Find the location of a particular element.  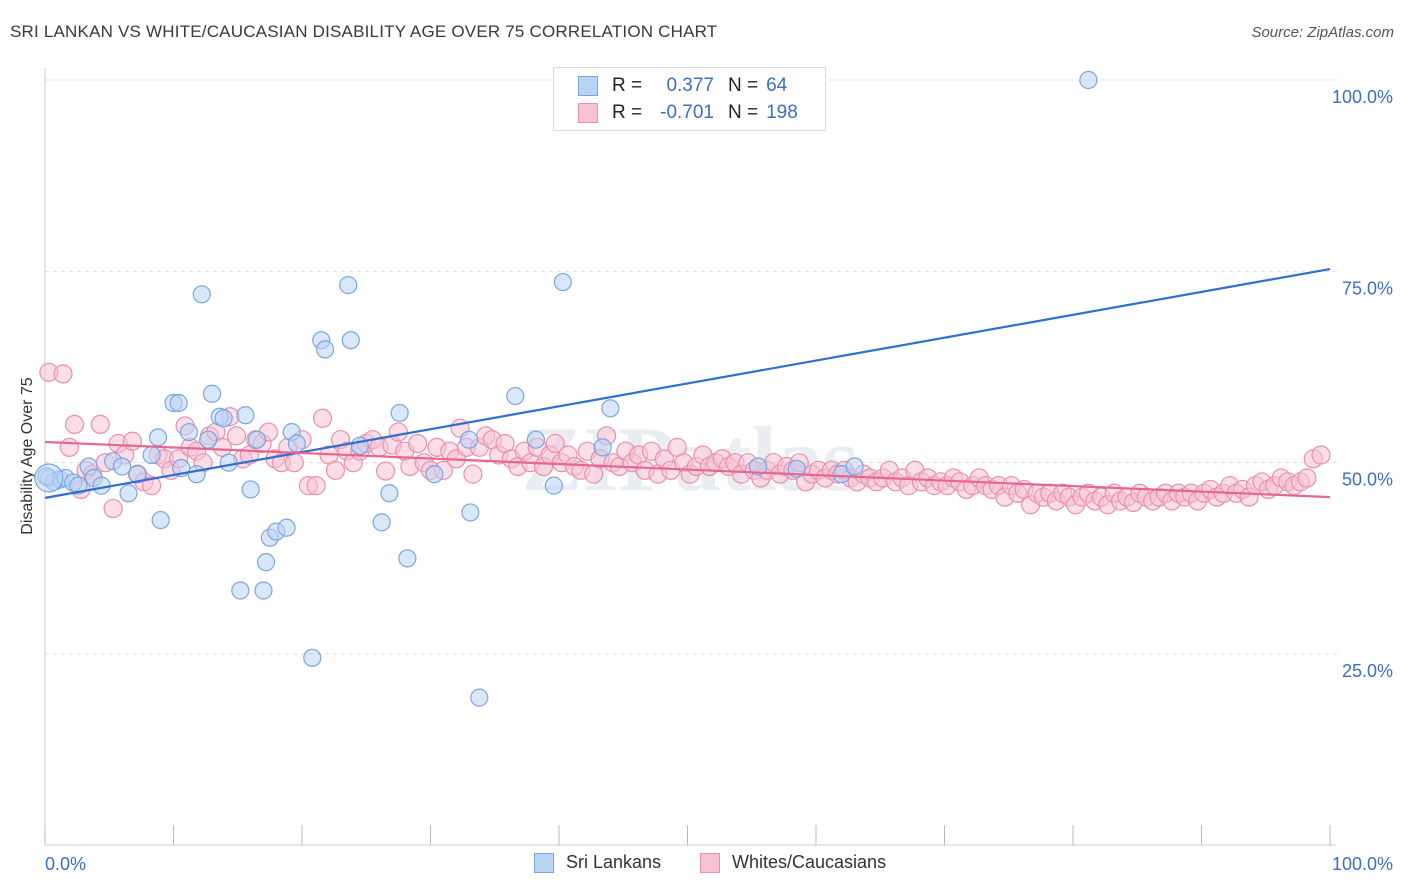

legend-row-whites: R = -0.701 N = 198 is located at coordinates (688, 113).